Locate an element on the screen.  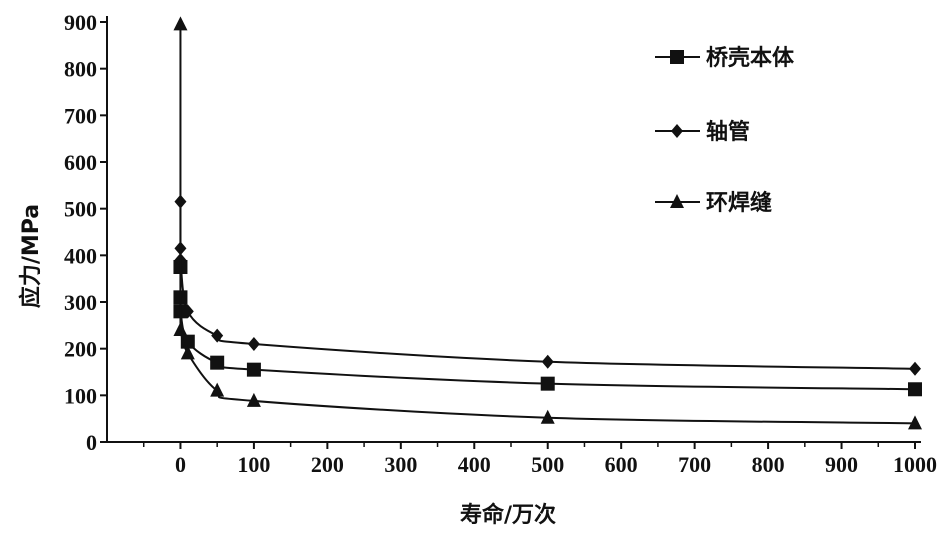
x-tick-label: 100 is located at coordinates (253, 464).